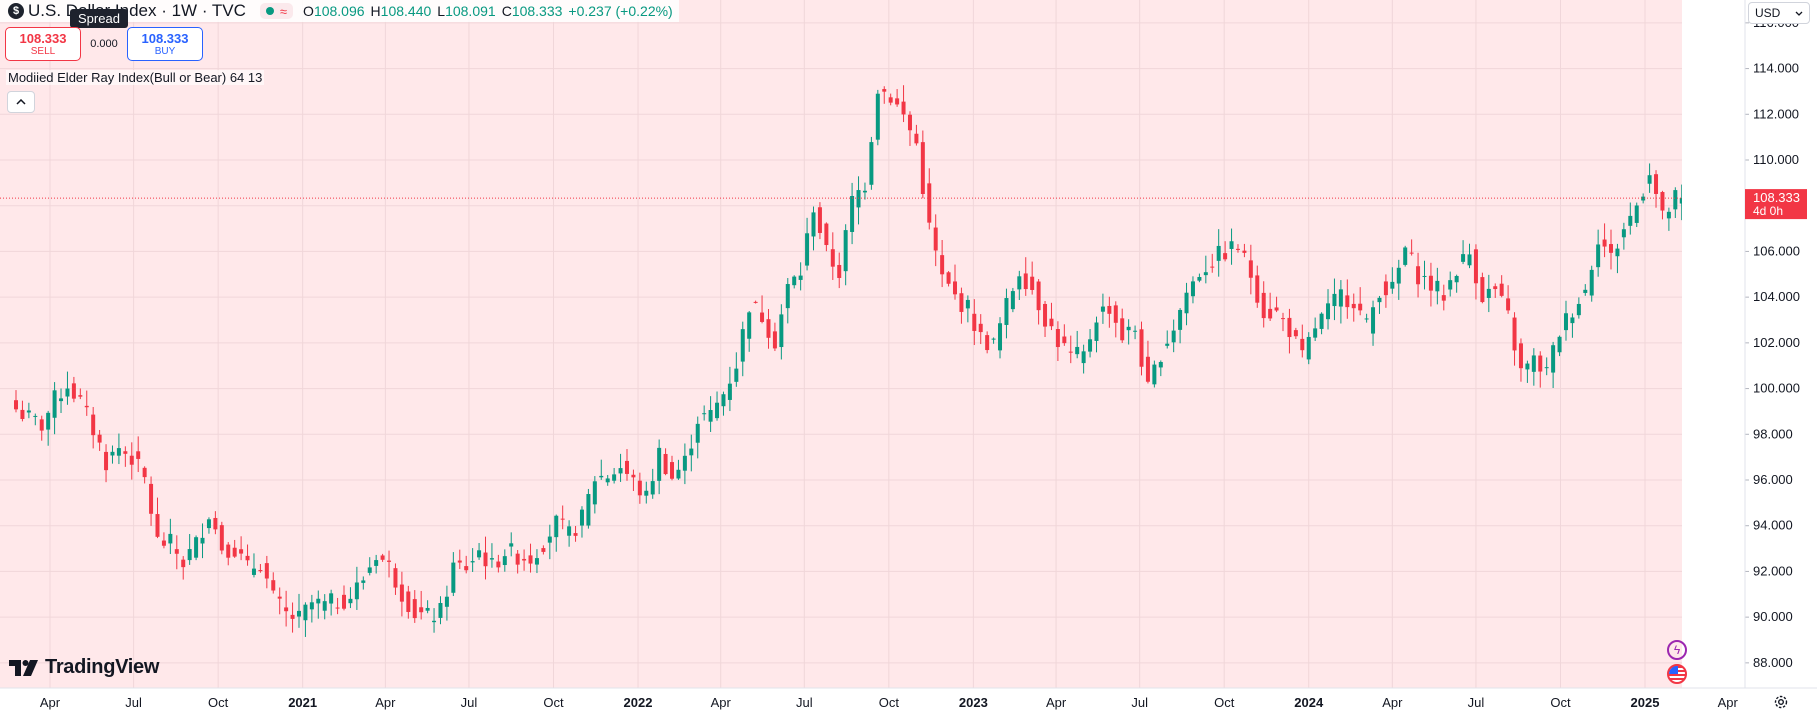  What do you see at coordinates (283, 11) in the screenshot?
I see `wave-icon: ≈` at bounding box center [283, 11].